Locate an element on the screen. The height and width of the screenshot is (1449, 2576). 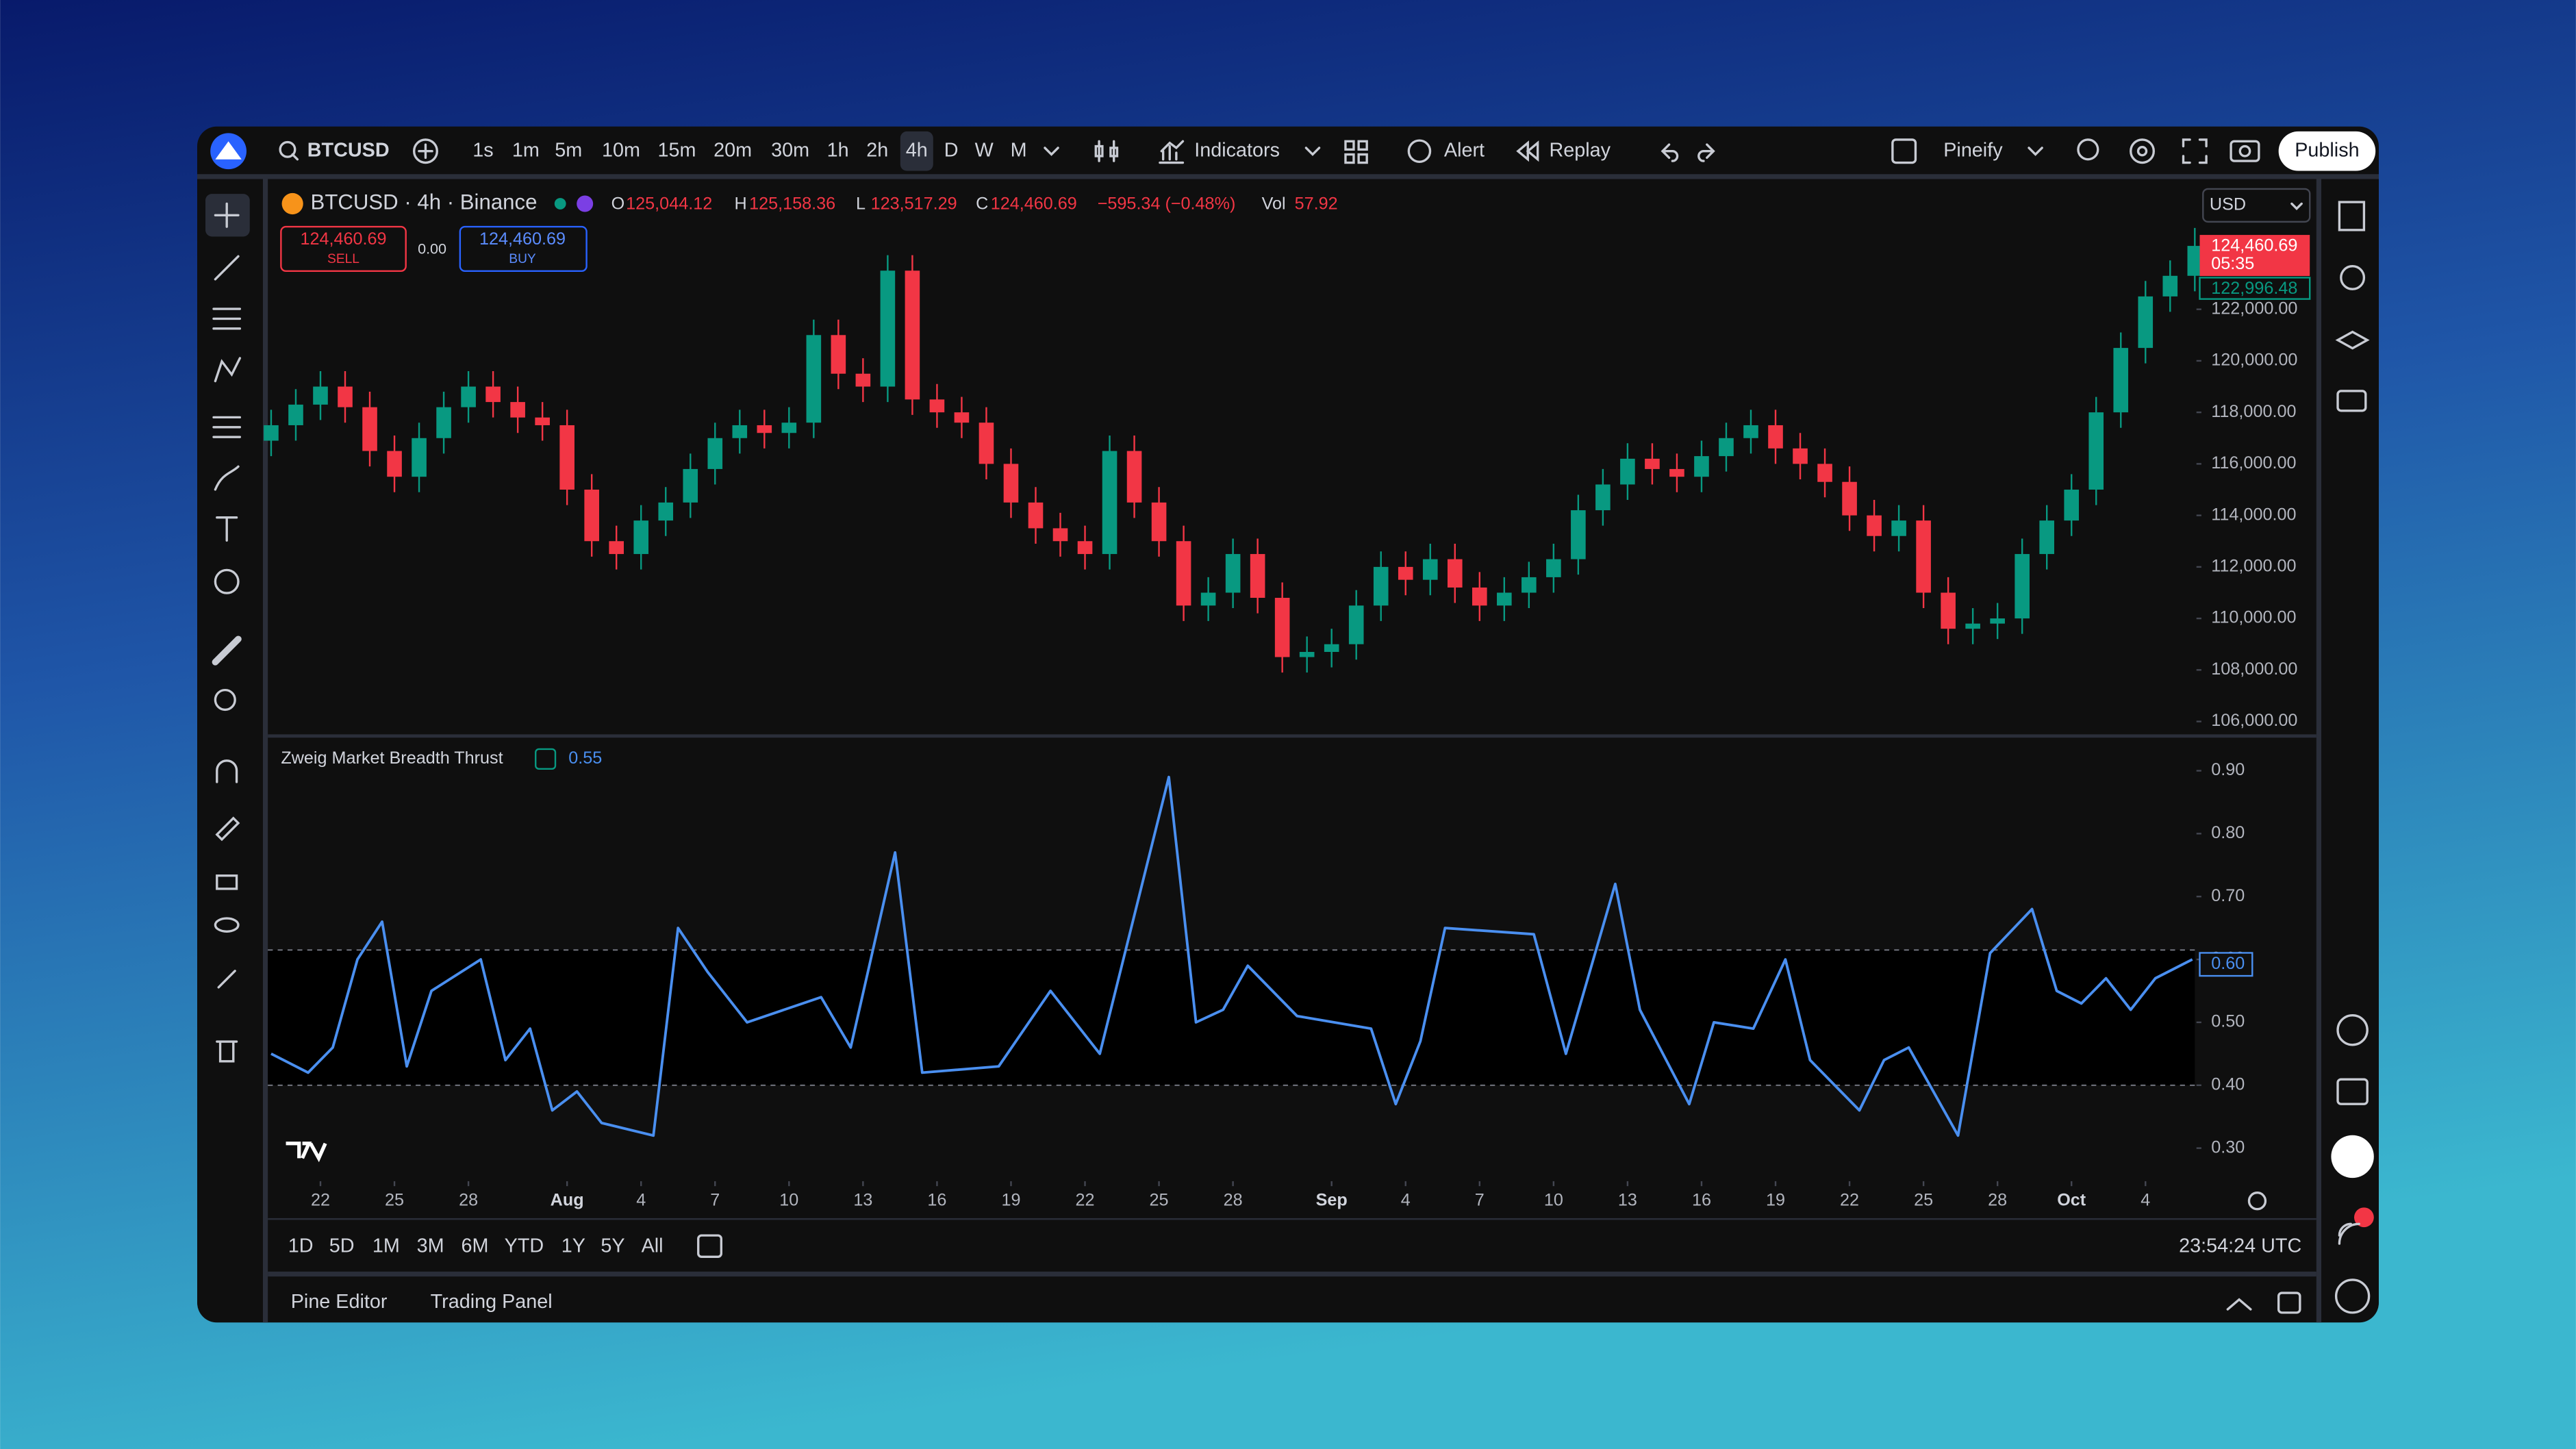
help-icon is located at coordinates (2352, 1296).